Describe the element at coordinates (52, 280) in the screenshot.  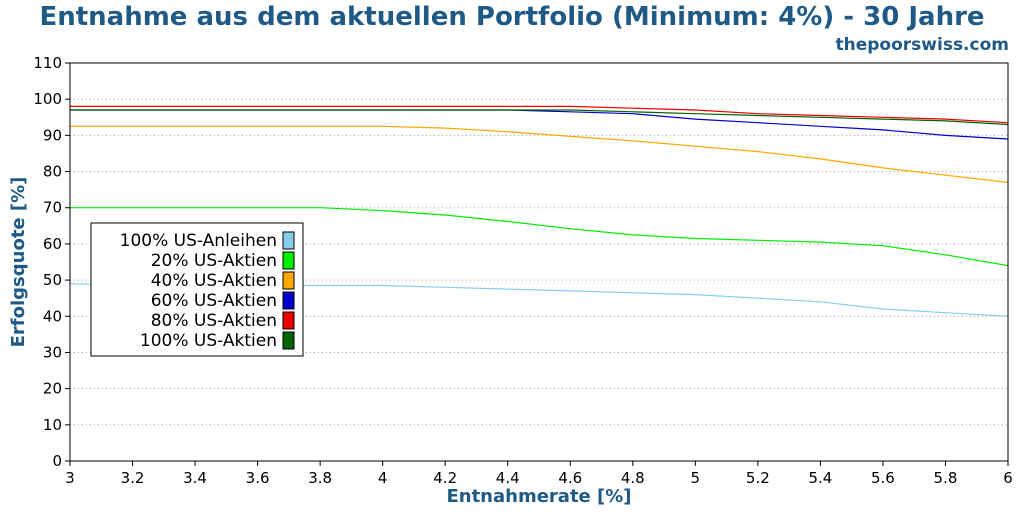
I see `y-tick-label: 50` at that location.